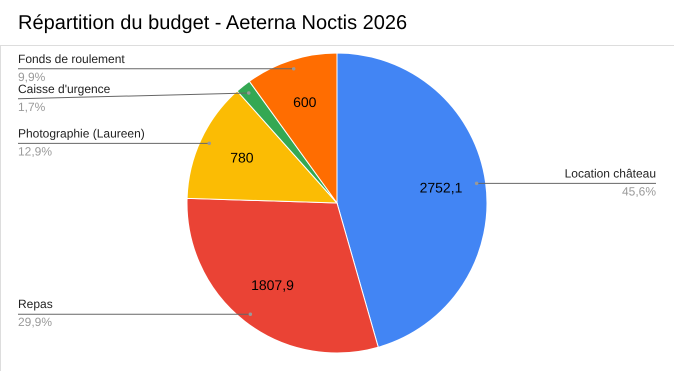  I want to click on text: 29,9%, so click(35, 322).